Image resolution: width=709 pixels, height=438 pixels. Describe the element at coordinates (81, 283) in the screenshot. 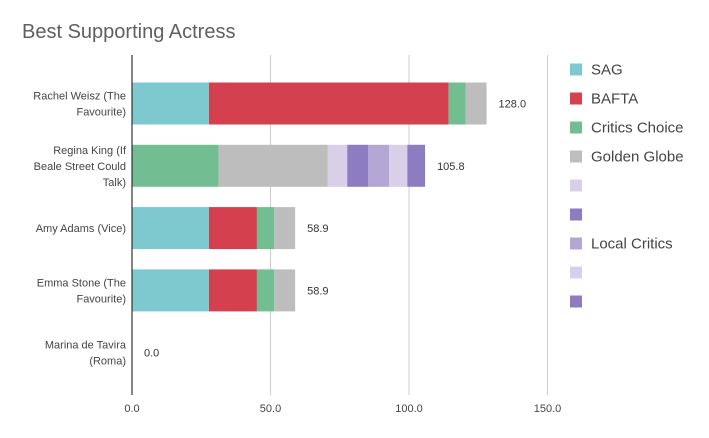

I see `category-label-line: Emma Stone (The` at that location.